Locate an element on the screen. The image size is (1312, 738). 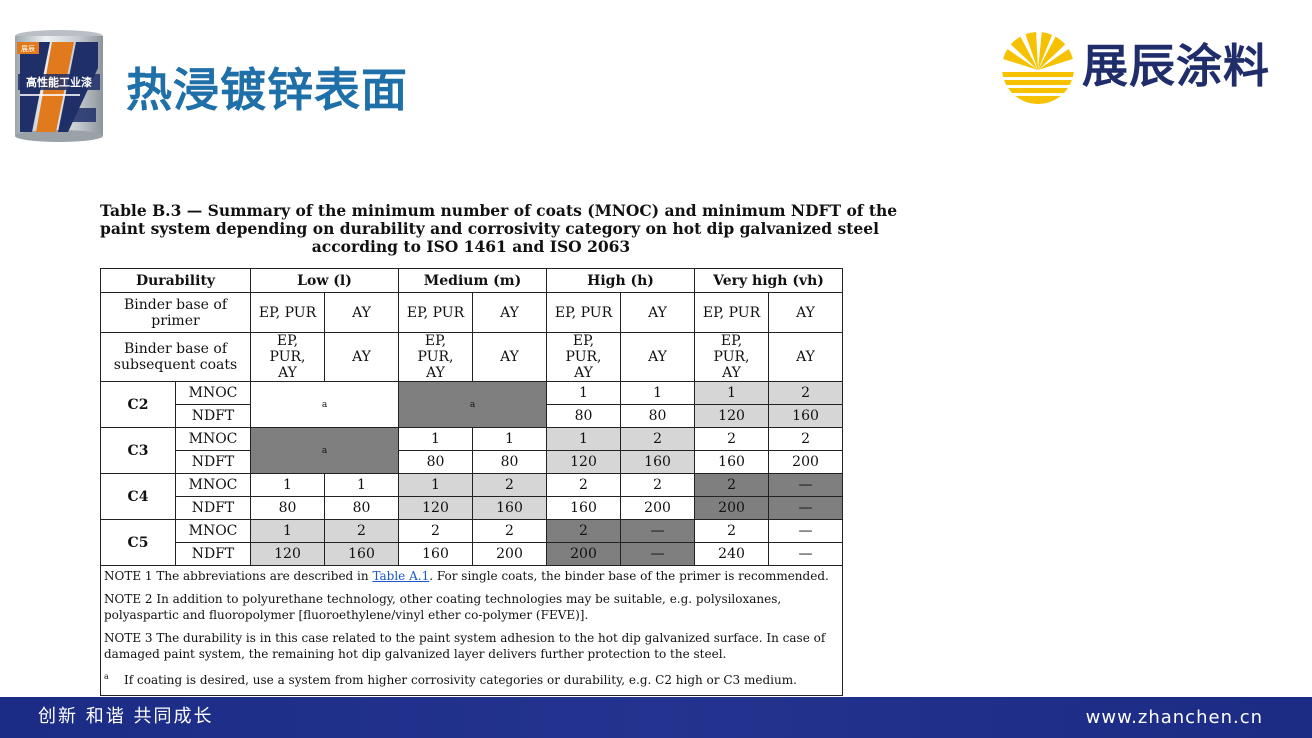
table-a1-link: Table A.1 is located at coordinates (401, 576).